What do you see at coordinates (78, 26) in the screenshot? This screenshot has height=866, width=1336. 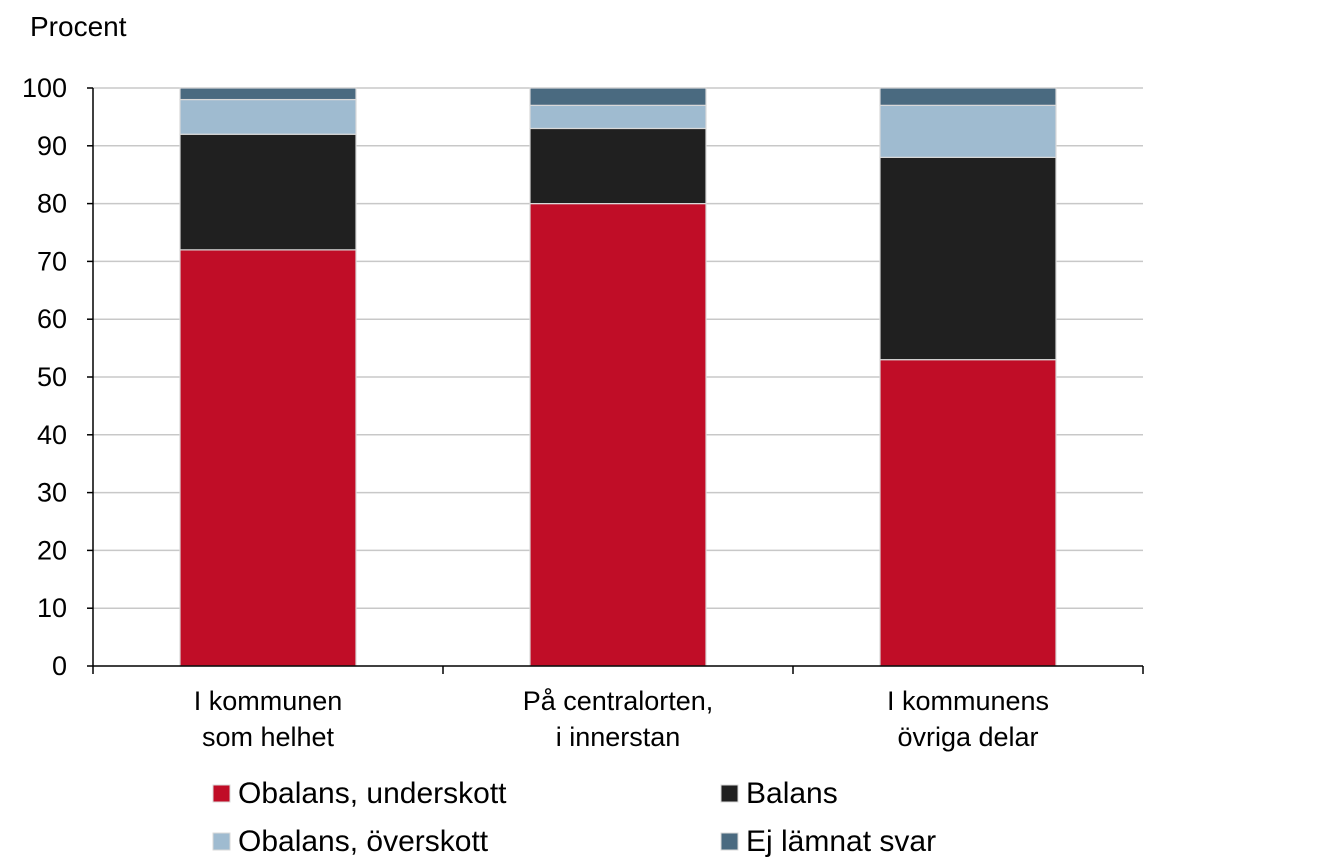 I see `y-axis-unit-label: Procent` at bounding box center [78, 26].